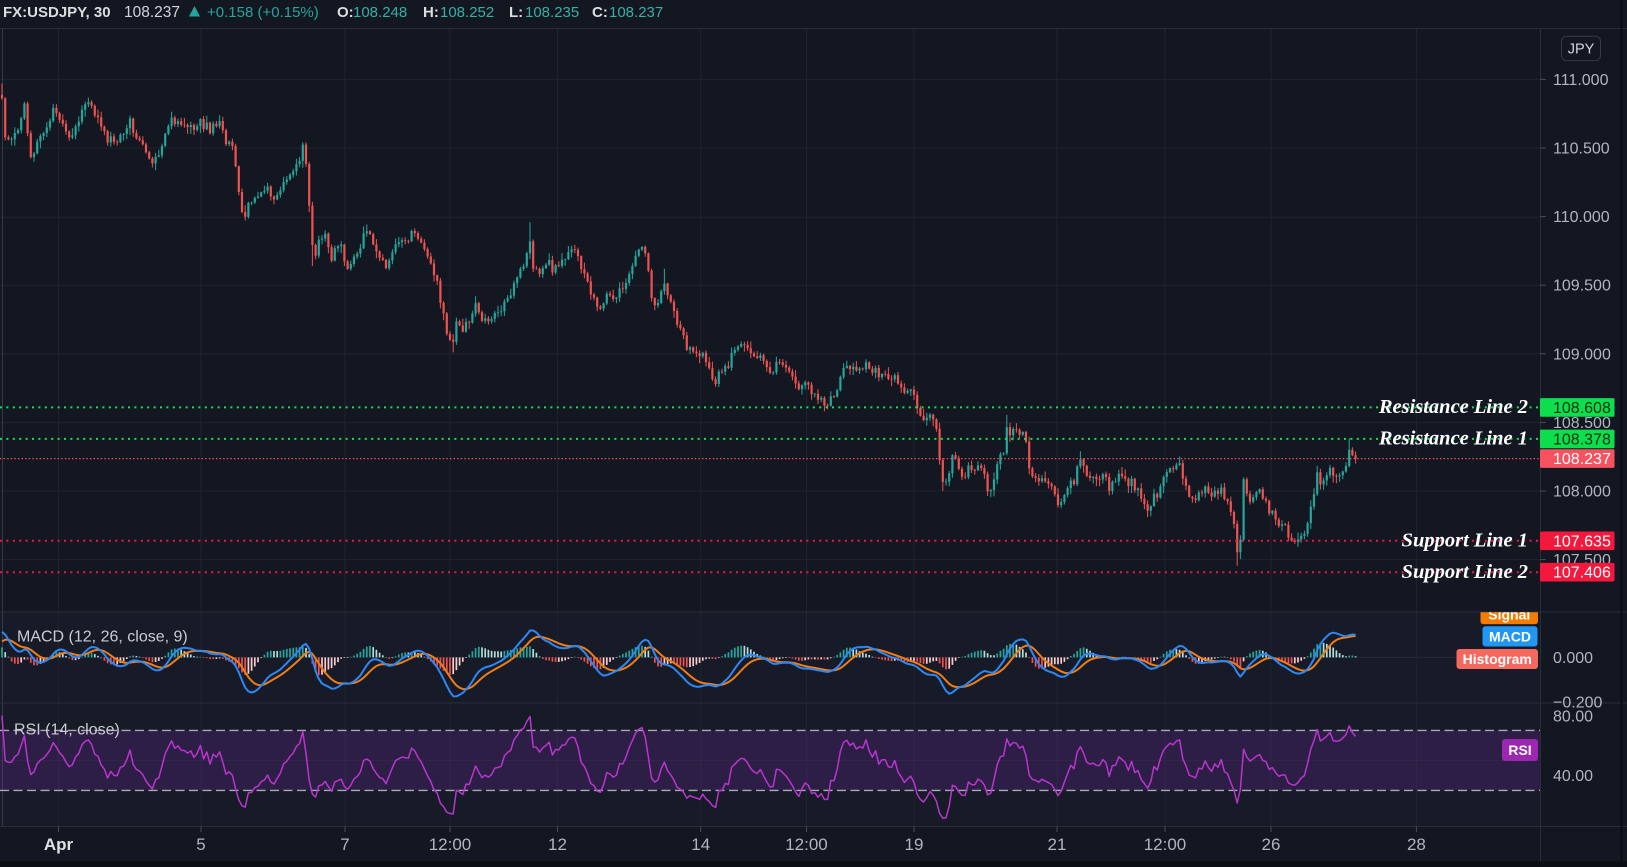 This screenshot has width=1627, height=867. What do you see at coordinates (1465, 541) in the screenshot?
I see `svg-text: Support Line 1` at bounding box center [1465, 541].